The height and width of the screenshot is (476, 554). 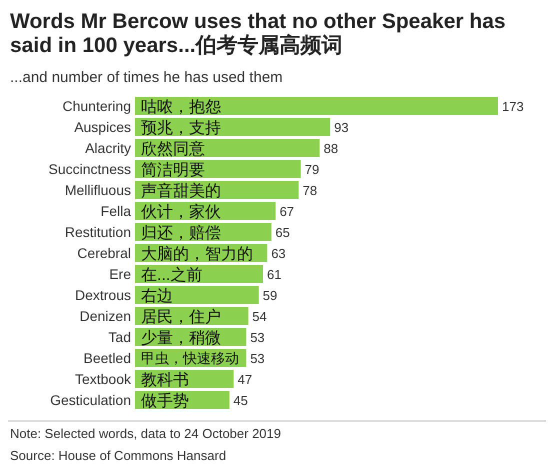 What do you see at coordinates (157, 296) in the screenshot?
I see `annotation: 右边` at bounding box center [157, 296].